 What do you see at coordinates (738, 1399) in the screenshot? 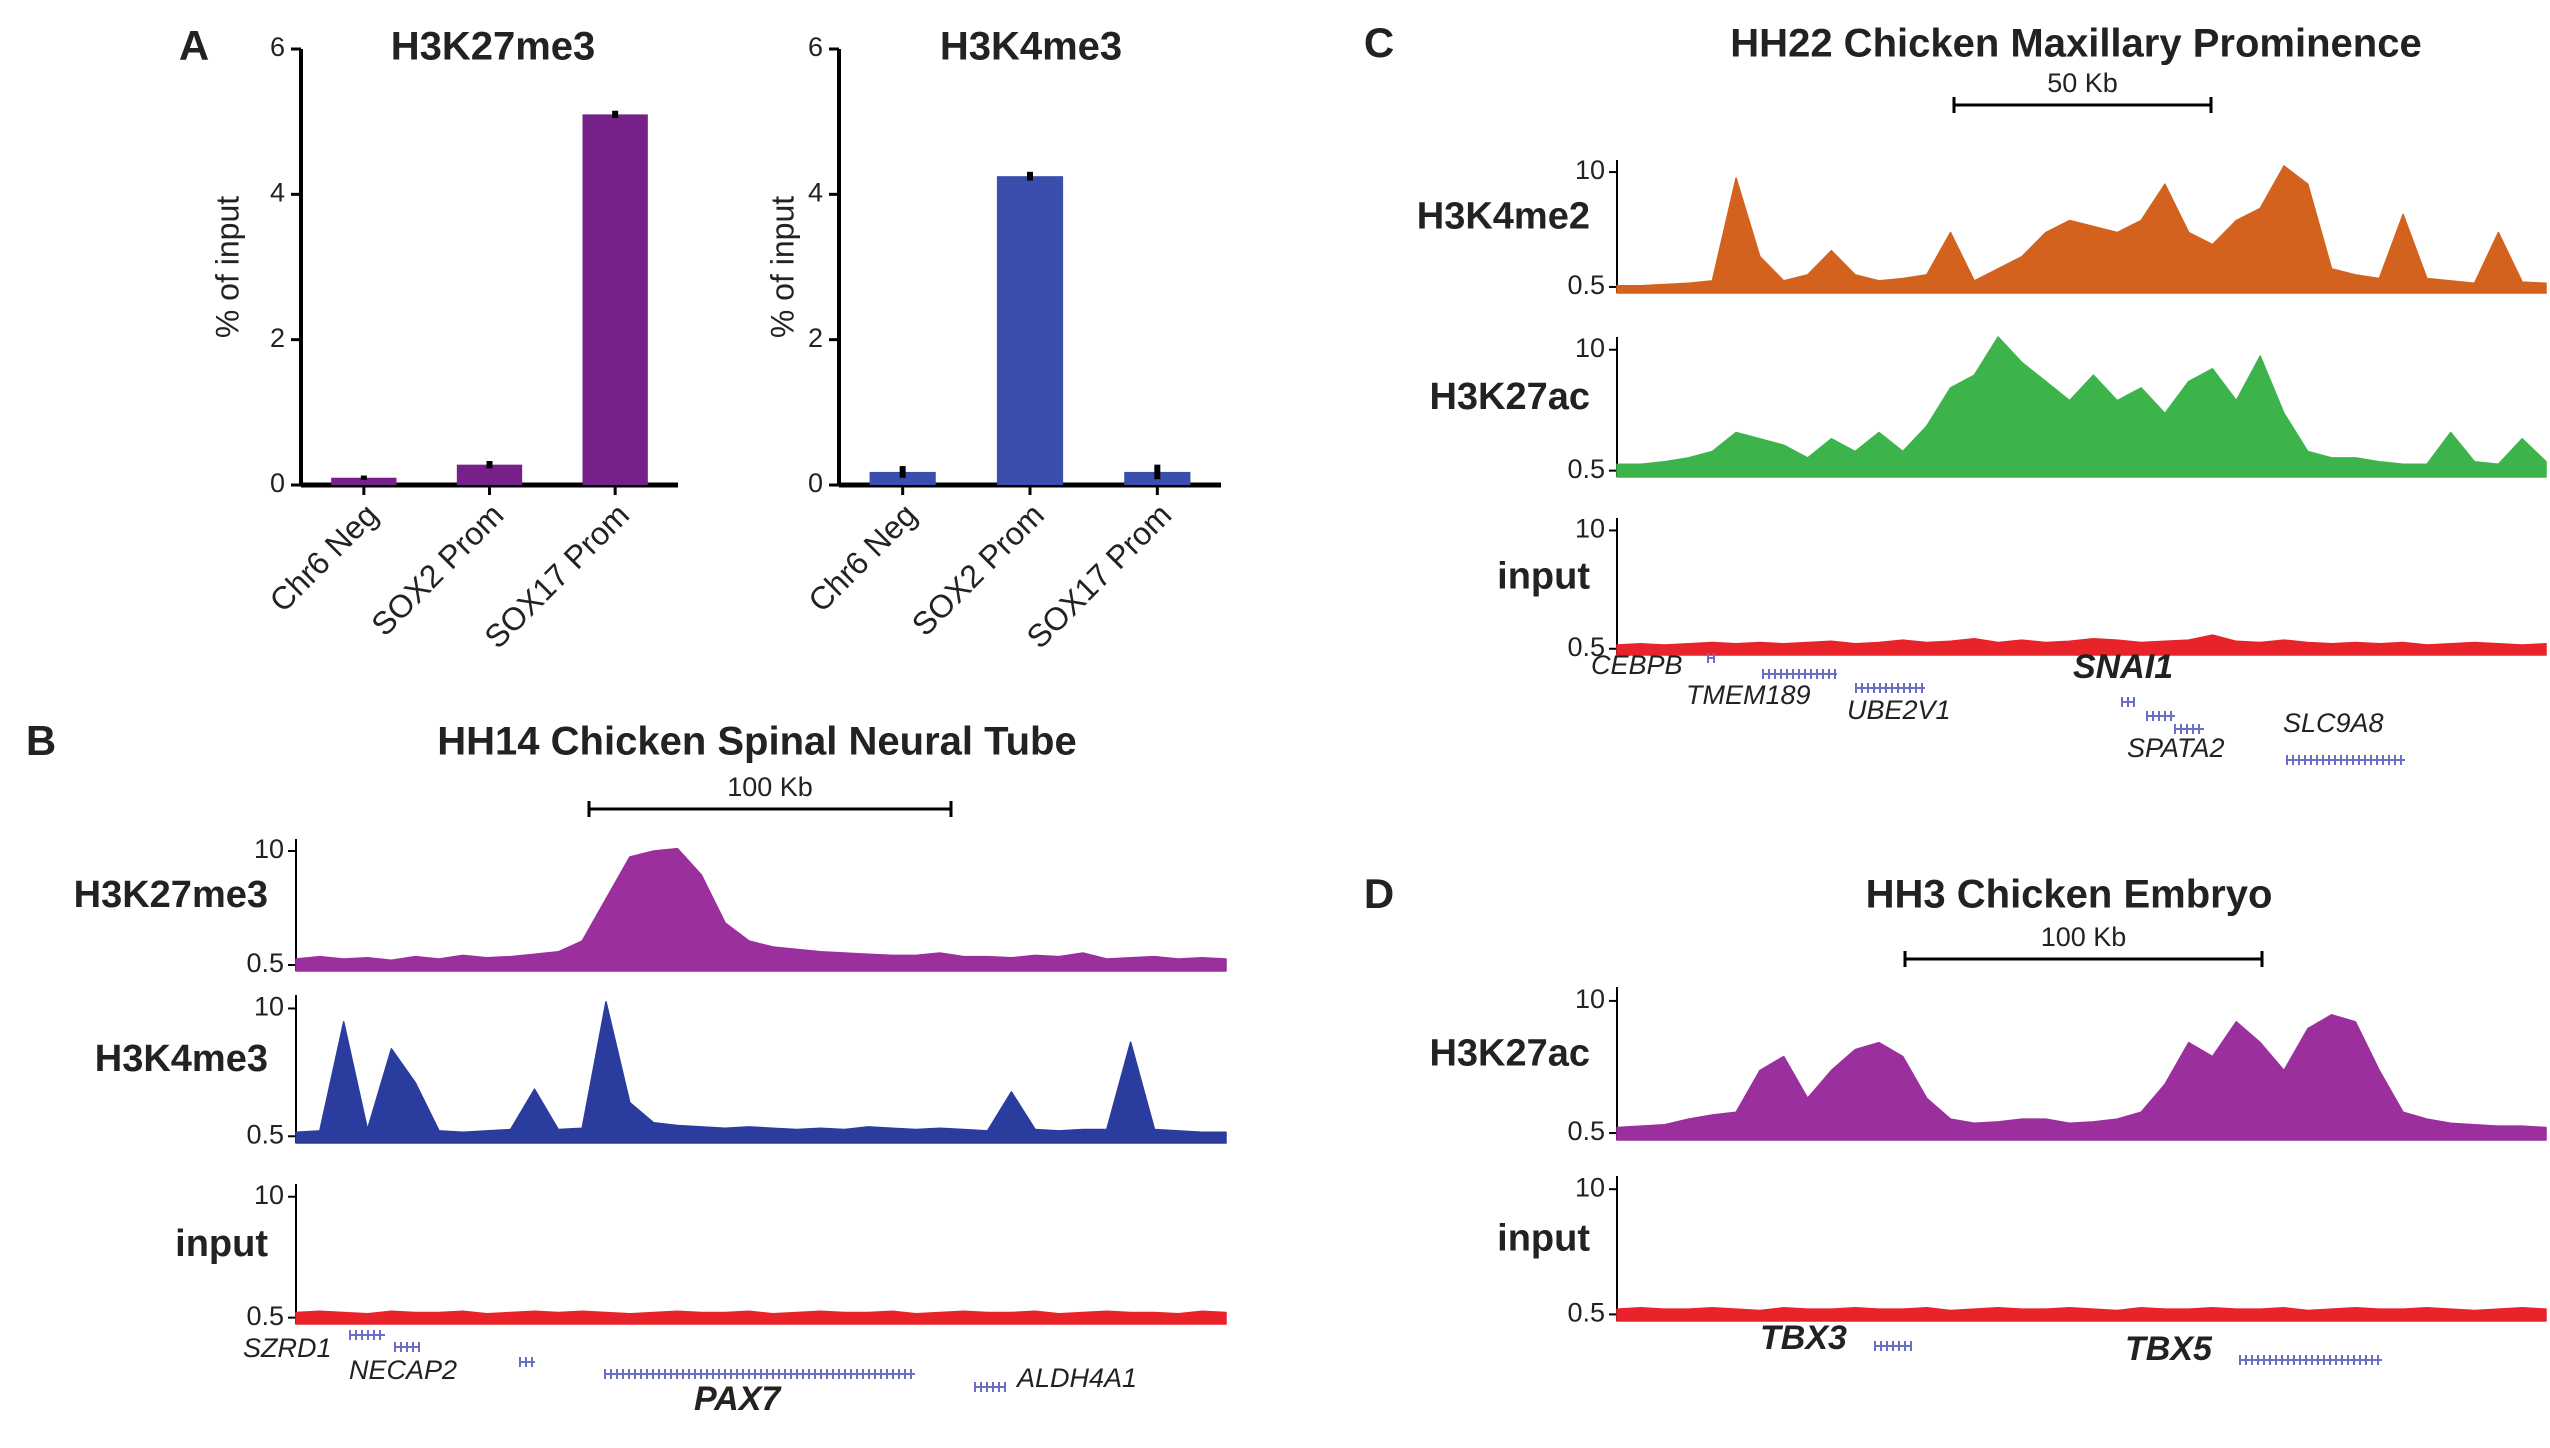
I see `gene-label: PAX7` at bounding box center [738, 1399].